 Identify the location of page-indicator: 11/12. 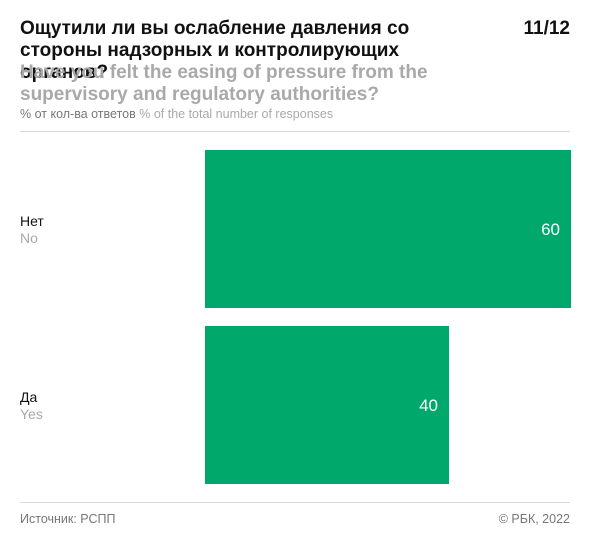
(547, 28).